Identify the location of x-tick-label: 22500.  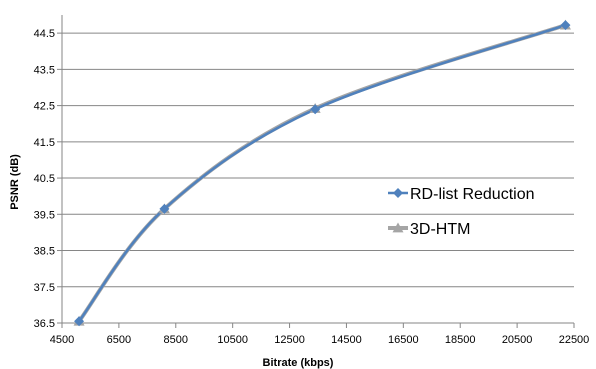
(574, 340).